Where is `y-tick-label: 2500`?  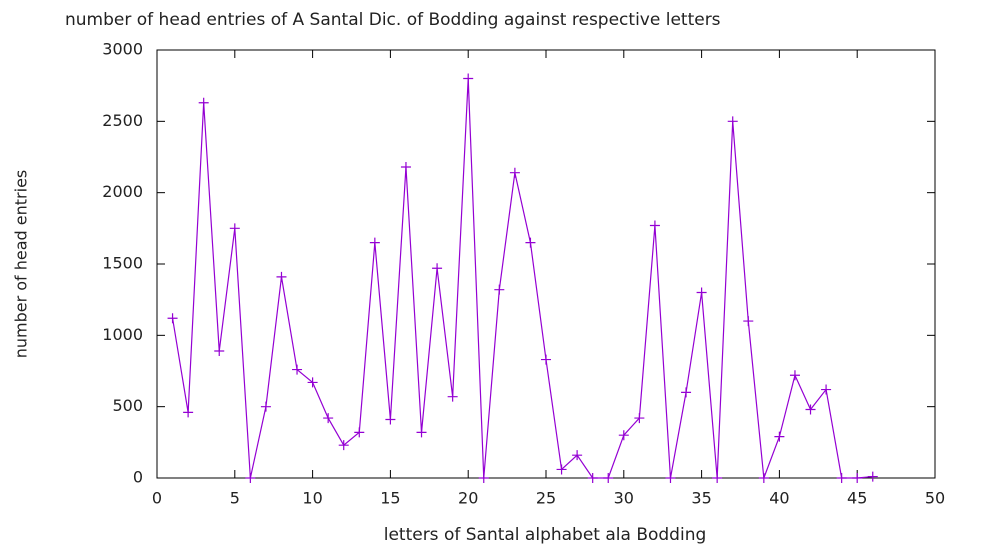
y-tick-label: 2500 is located at coordinates (122, 120).